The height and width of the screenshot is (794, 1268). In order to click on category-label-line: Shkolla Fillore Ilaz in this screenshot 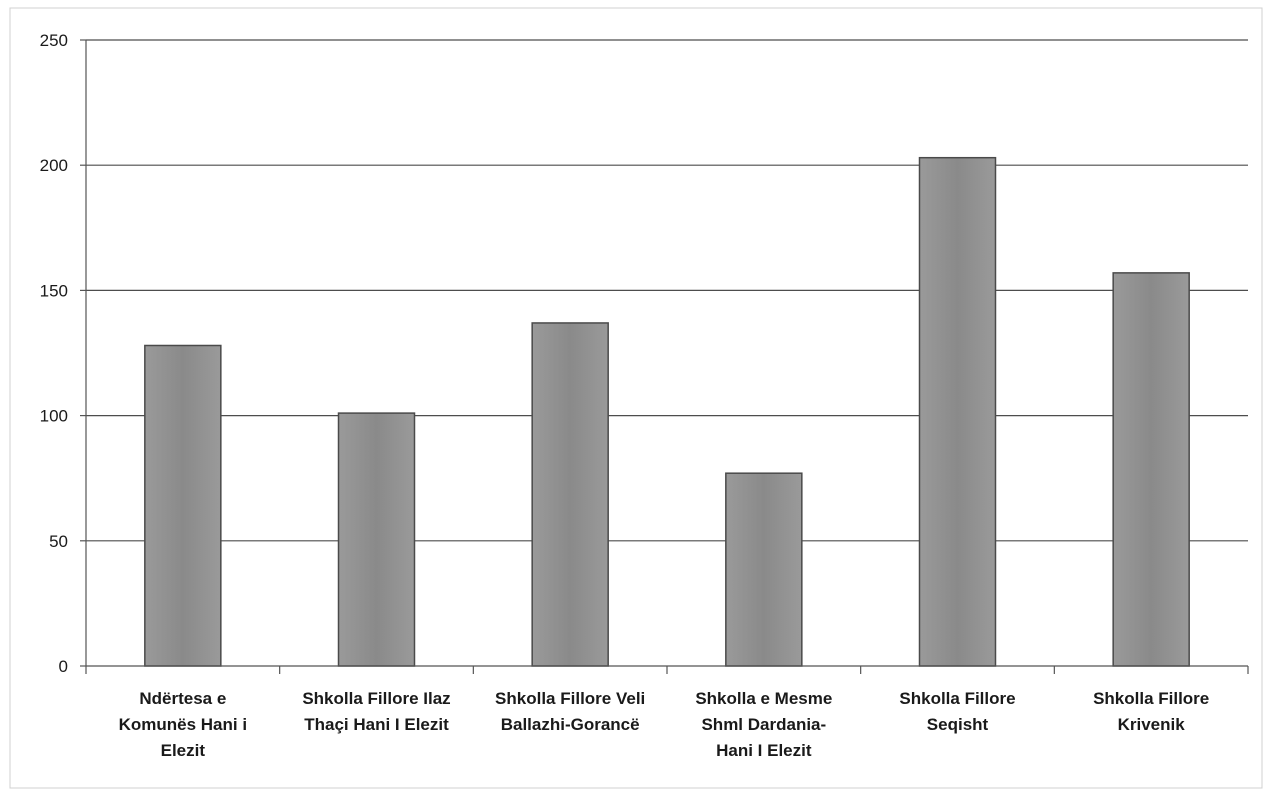, I will do `click(376, 698)`.